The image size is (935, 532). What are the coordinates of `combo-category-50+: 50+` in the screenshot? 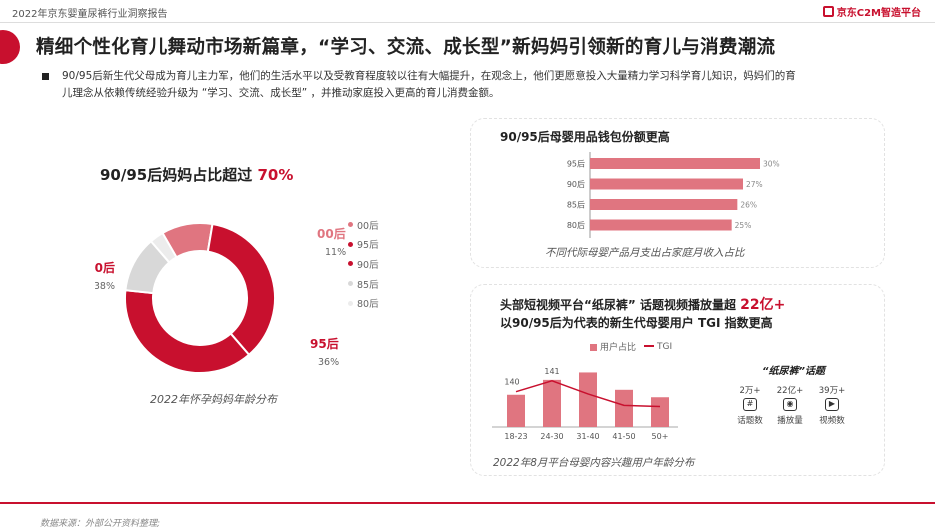 It's located at (660, 436).